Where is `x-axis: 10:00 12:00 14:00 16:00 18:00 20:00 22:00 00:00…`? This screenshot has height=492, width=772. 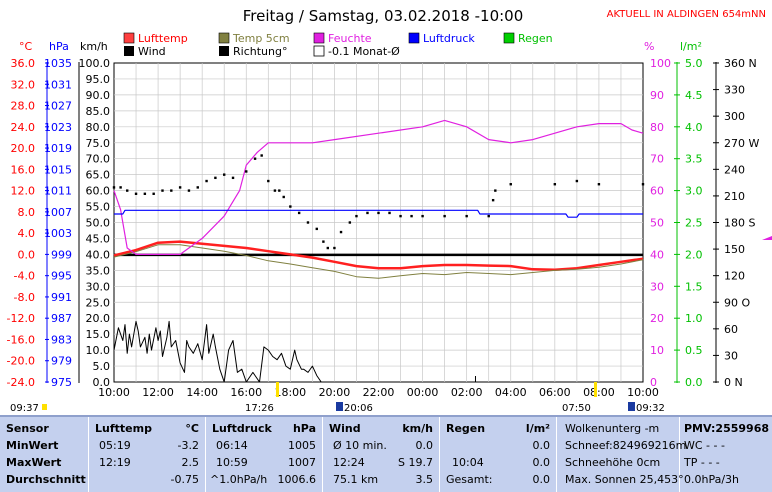
x-axis: 10:00 12:00 14:00 16:00 18:00 20:00 22:00 00:00… is located at coordinates (378, 392).